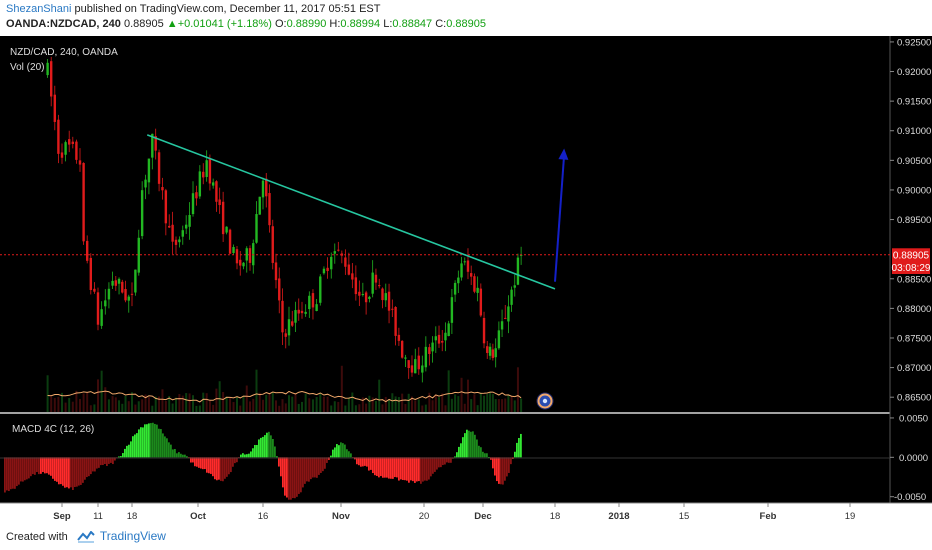 This screenshot has height=550, width=932. I want to click on time-tick-label: 15, so click(684, 516).